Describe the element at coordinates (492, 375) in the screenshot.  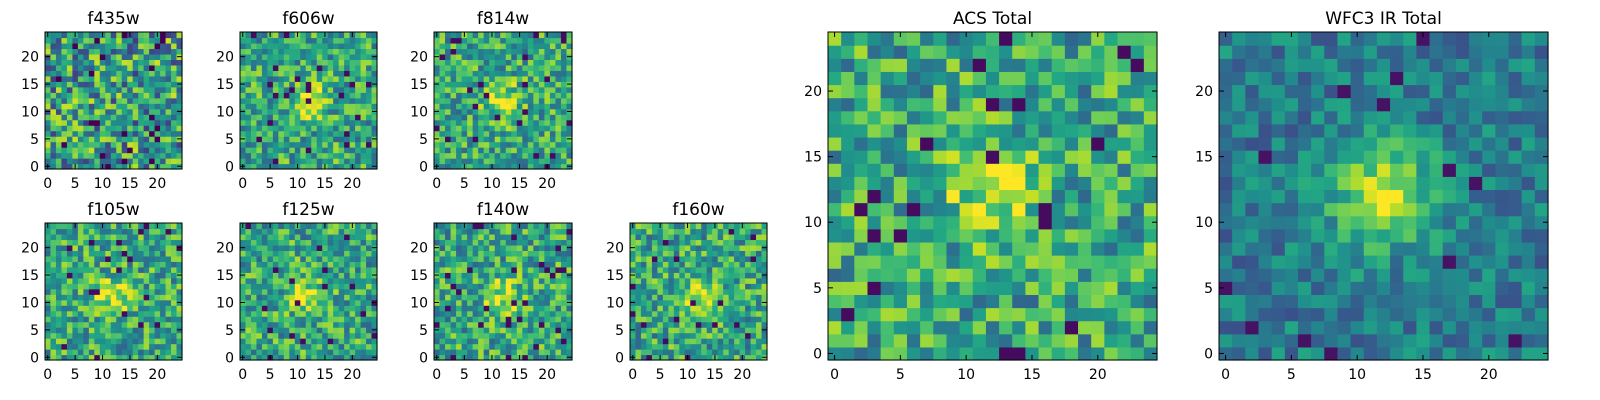
I see `x-tick-label: 10` at that location.